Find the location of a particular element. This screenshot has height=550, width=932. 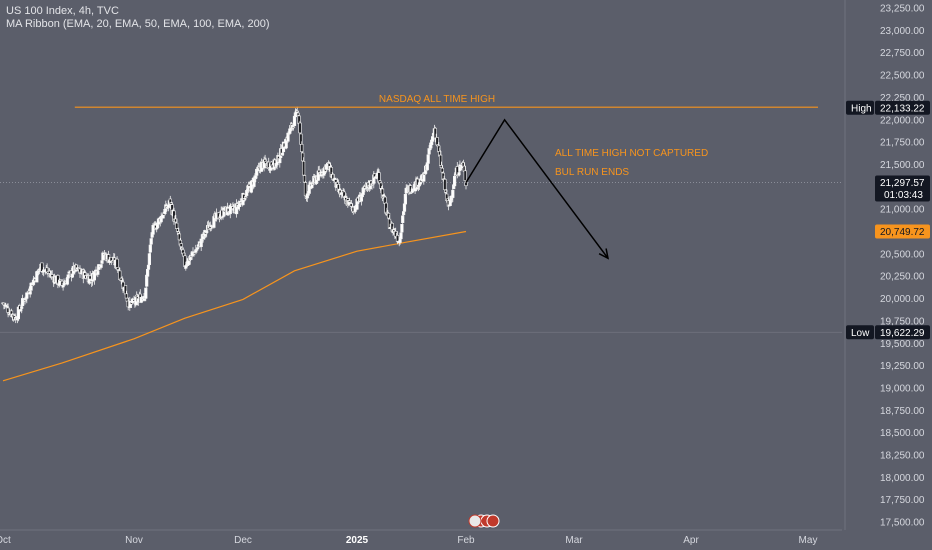

price-tick-label: 18,750.00 is located at coordinates (902, 411).